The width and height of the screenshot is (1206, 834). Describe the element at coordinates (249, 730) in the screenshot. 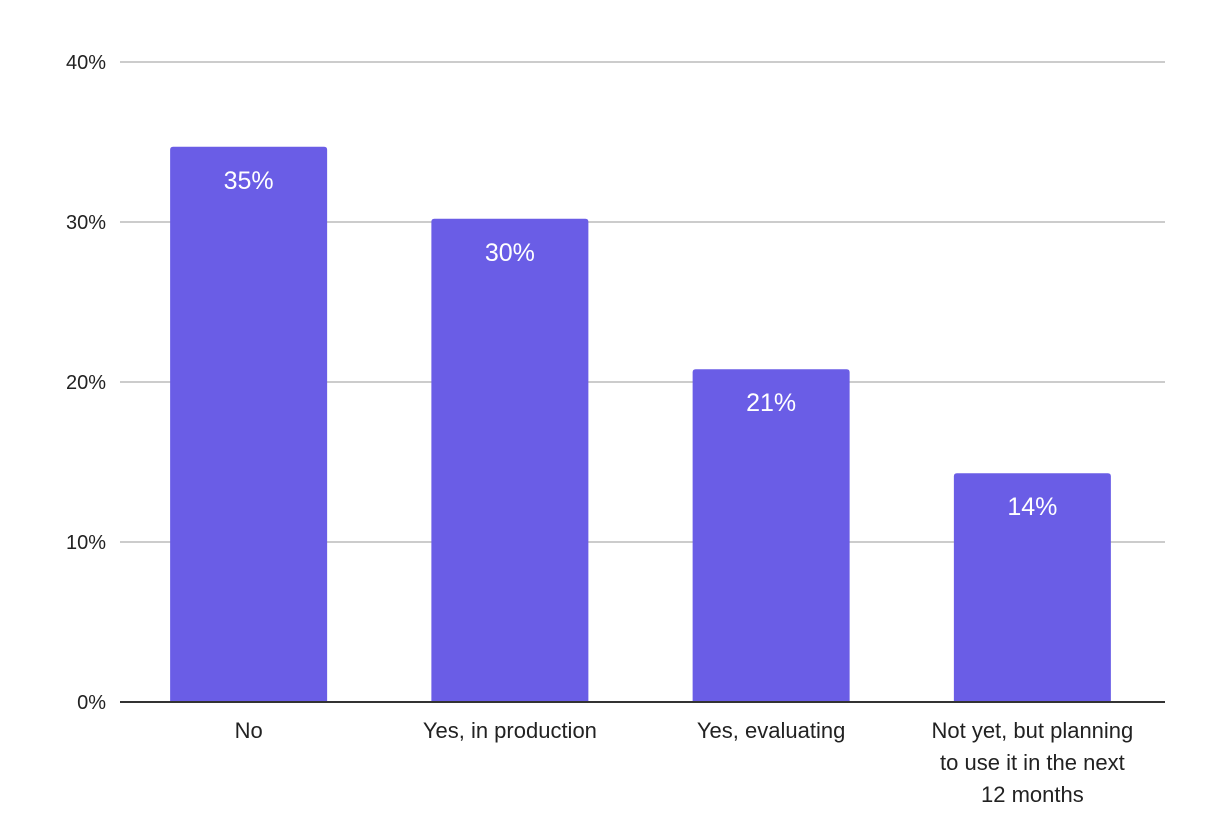

I see `x-tick-label: No` at that location.